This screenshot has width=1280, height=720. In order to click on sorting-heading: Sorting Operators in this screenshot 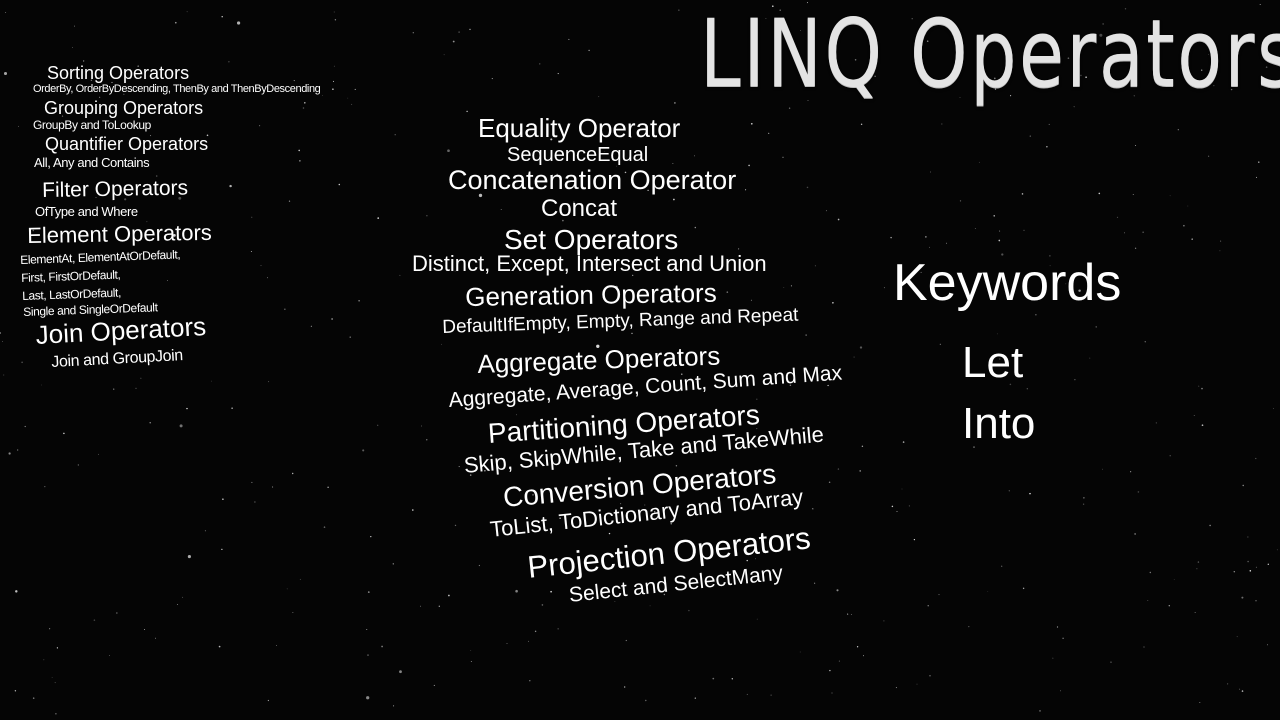, I will do `click(118, 73)`.